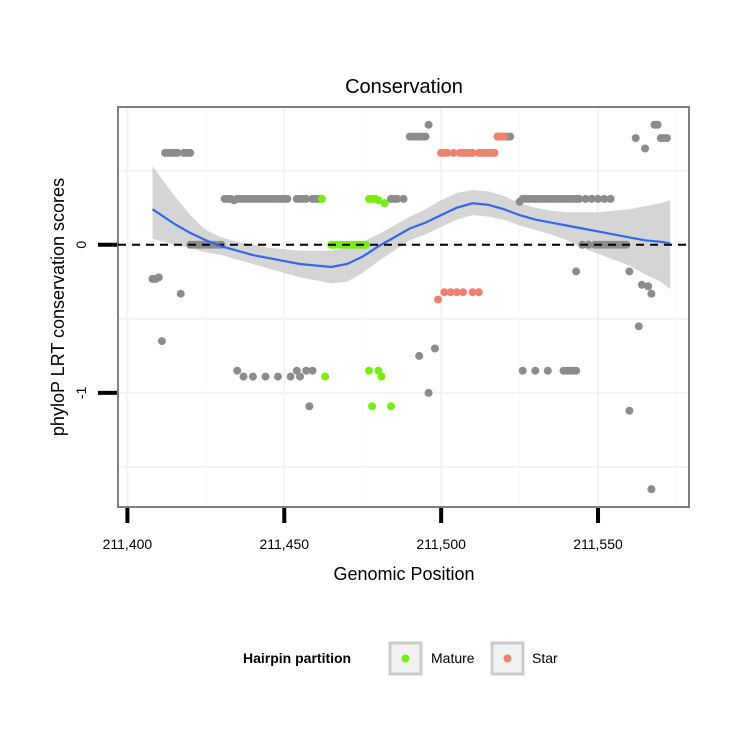  What do you see at coordinates (128, 544) in the screenshot?
I see `x-tick-label: 211,400` at bounding box center [128, 544].